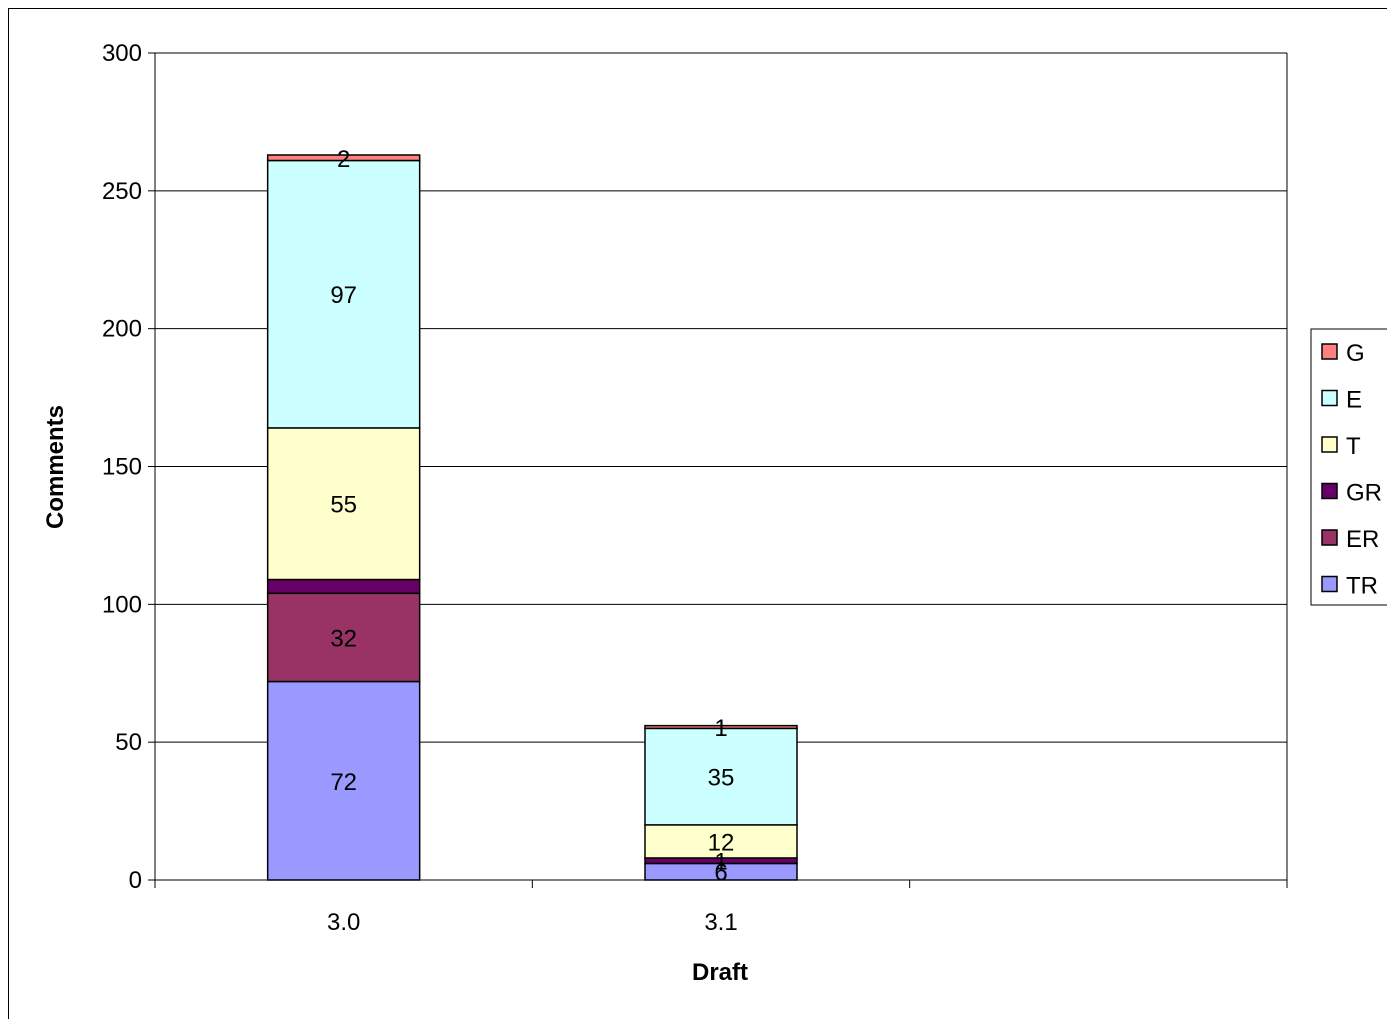  What do you see at coordinates (55, 467) in the screenshot?
I see `y-axis-title: Comments` at bounding box center [55, 467].